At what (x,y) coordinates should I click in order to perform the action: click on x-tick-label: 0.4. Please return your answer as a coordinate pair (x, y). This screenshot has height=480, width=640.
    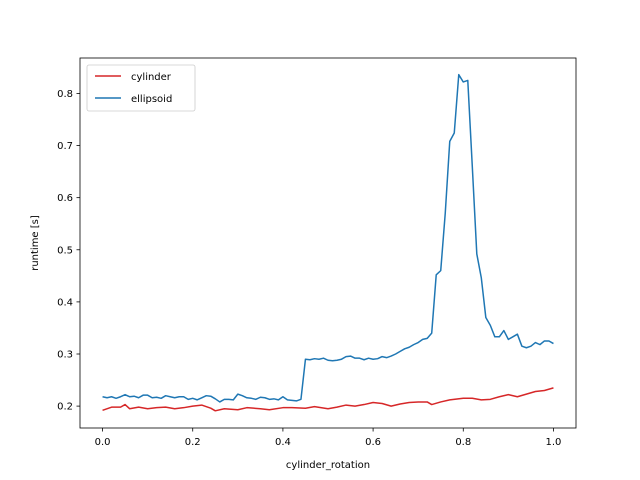
    Looking at the image, I should click on (283, 442).